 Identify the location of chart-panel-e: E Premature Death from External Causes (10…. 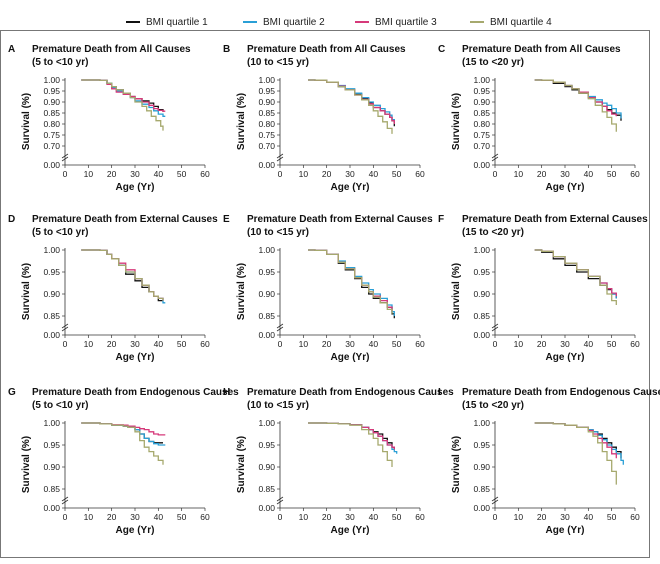
(328, 288).